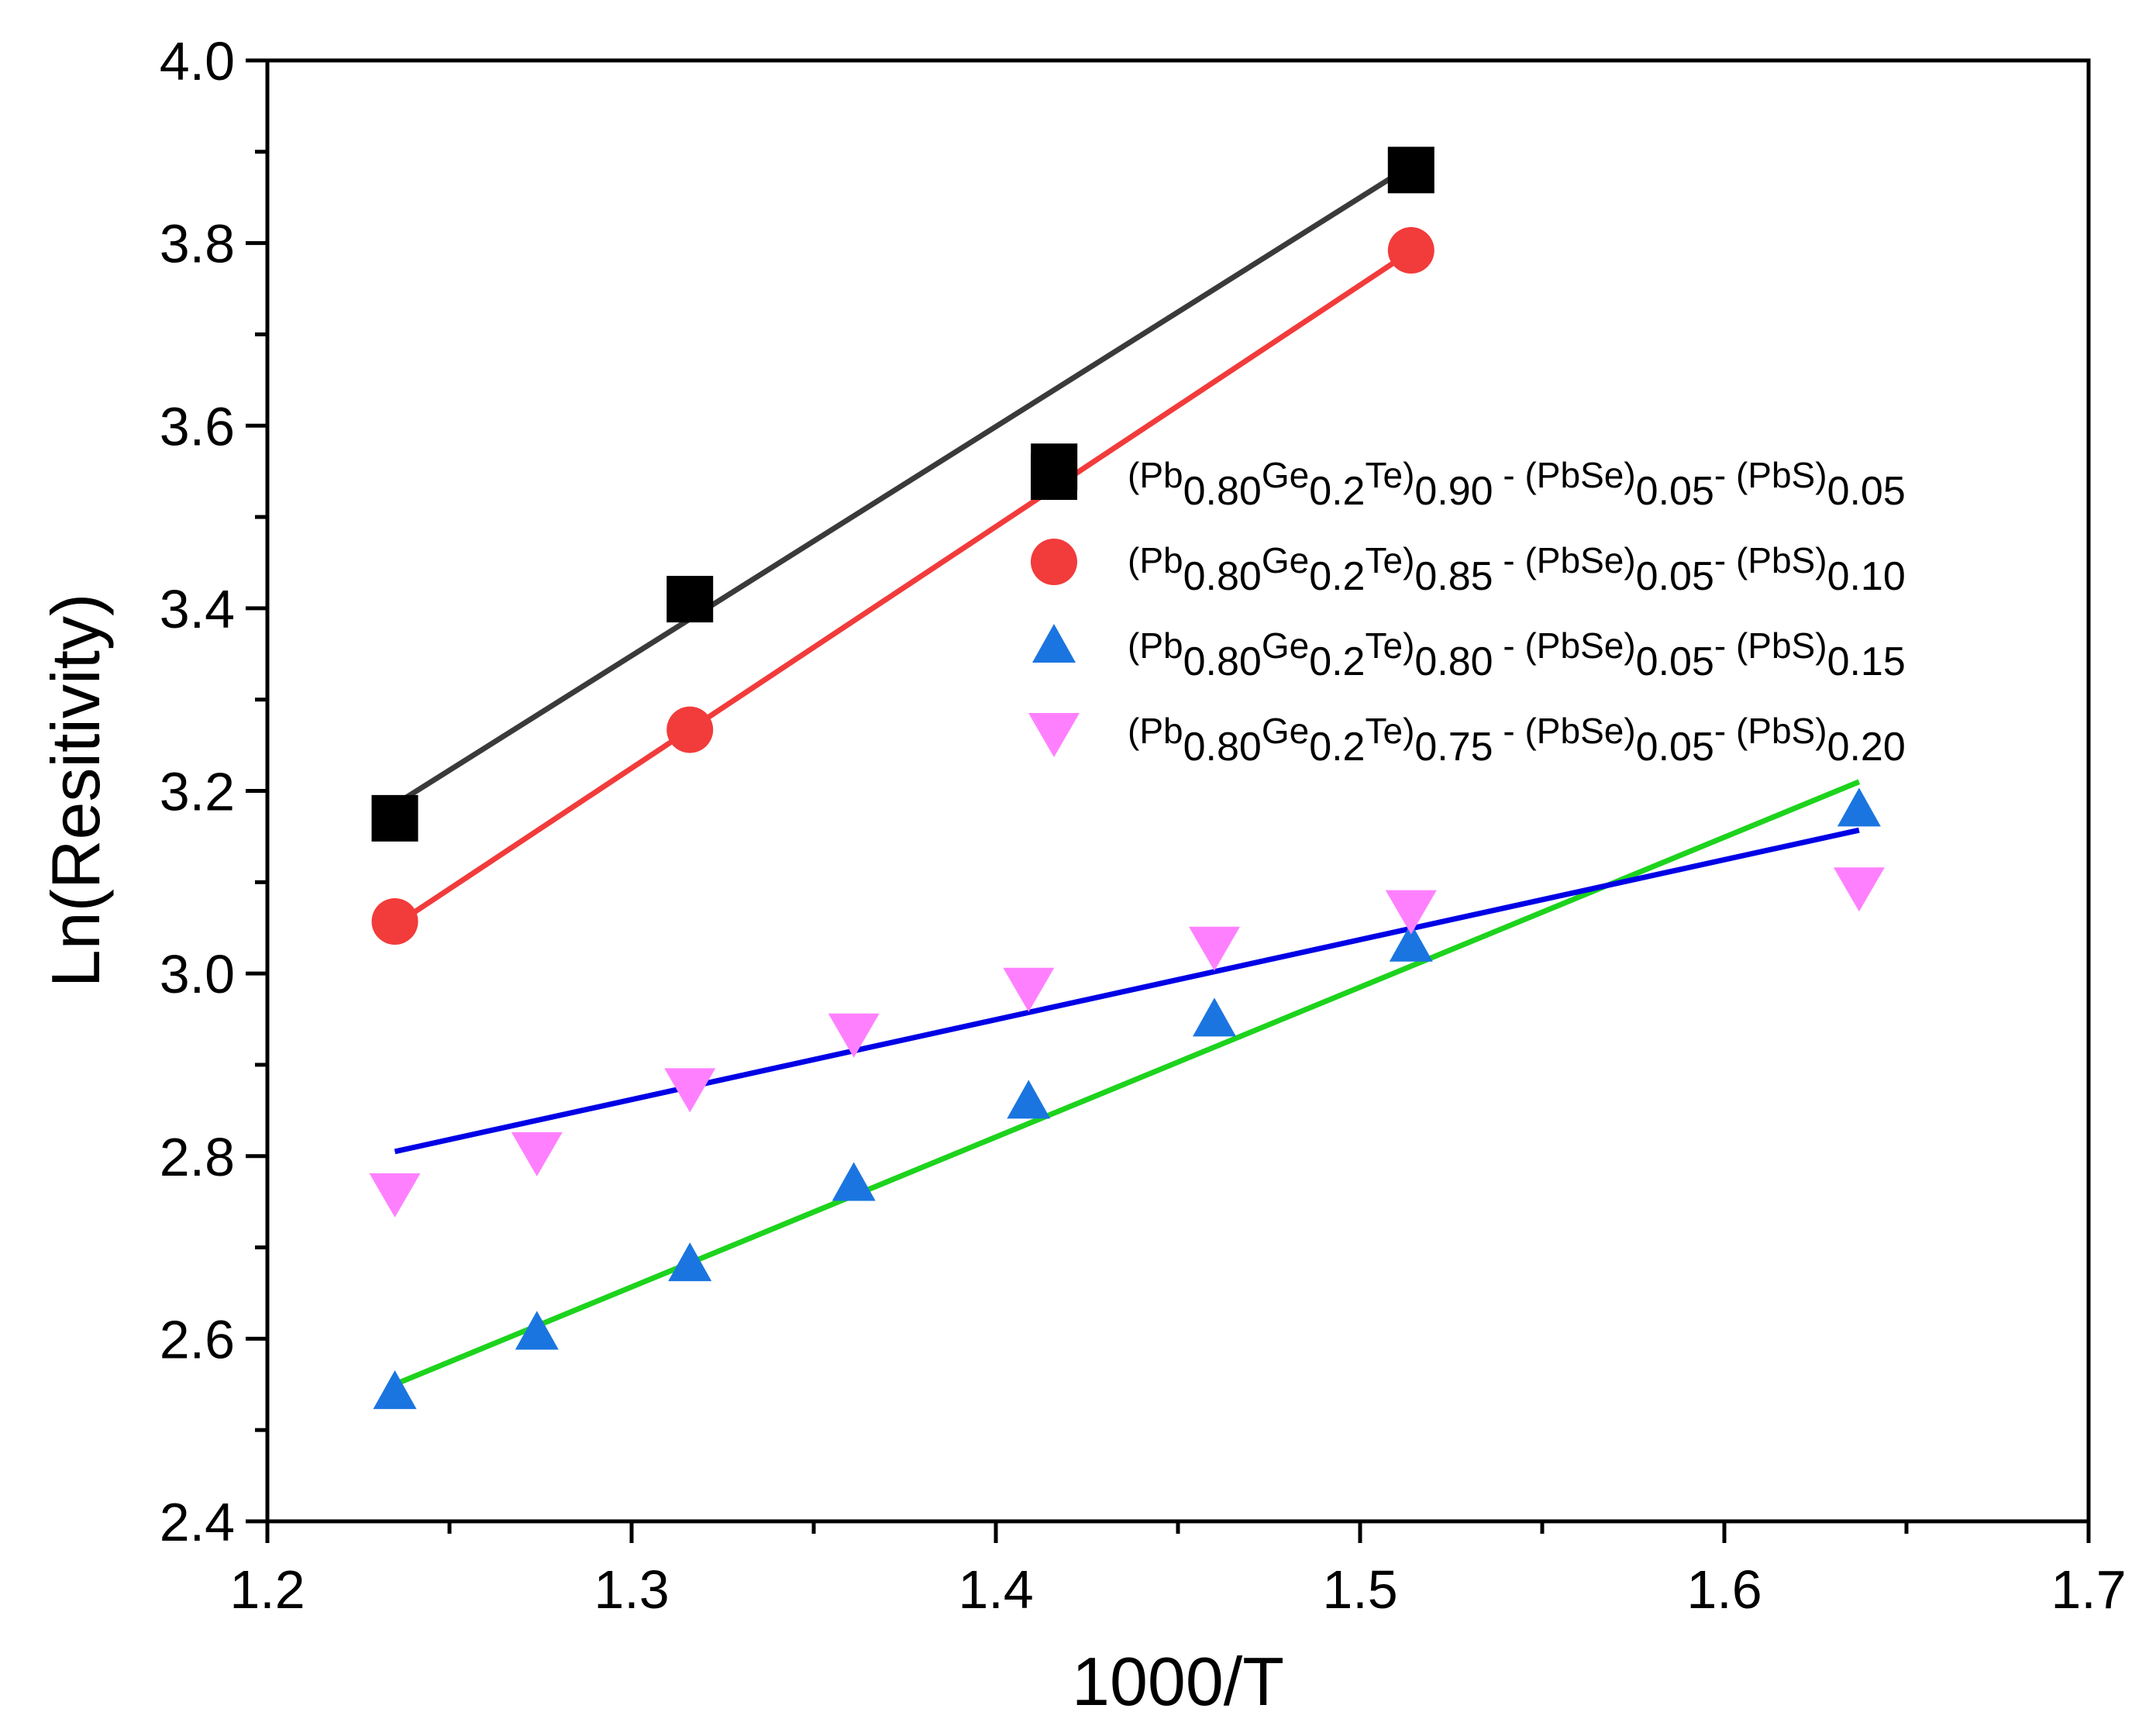 The height and width of the screenshot is (1736, 2156). I want to click on y-tick-label: 2.8, so click(197, 1157).